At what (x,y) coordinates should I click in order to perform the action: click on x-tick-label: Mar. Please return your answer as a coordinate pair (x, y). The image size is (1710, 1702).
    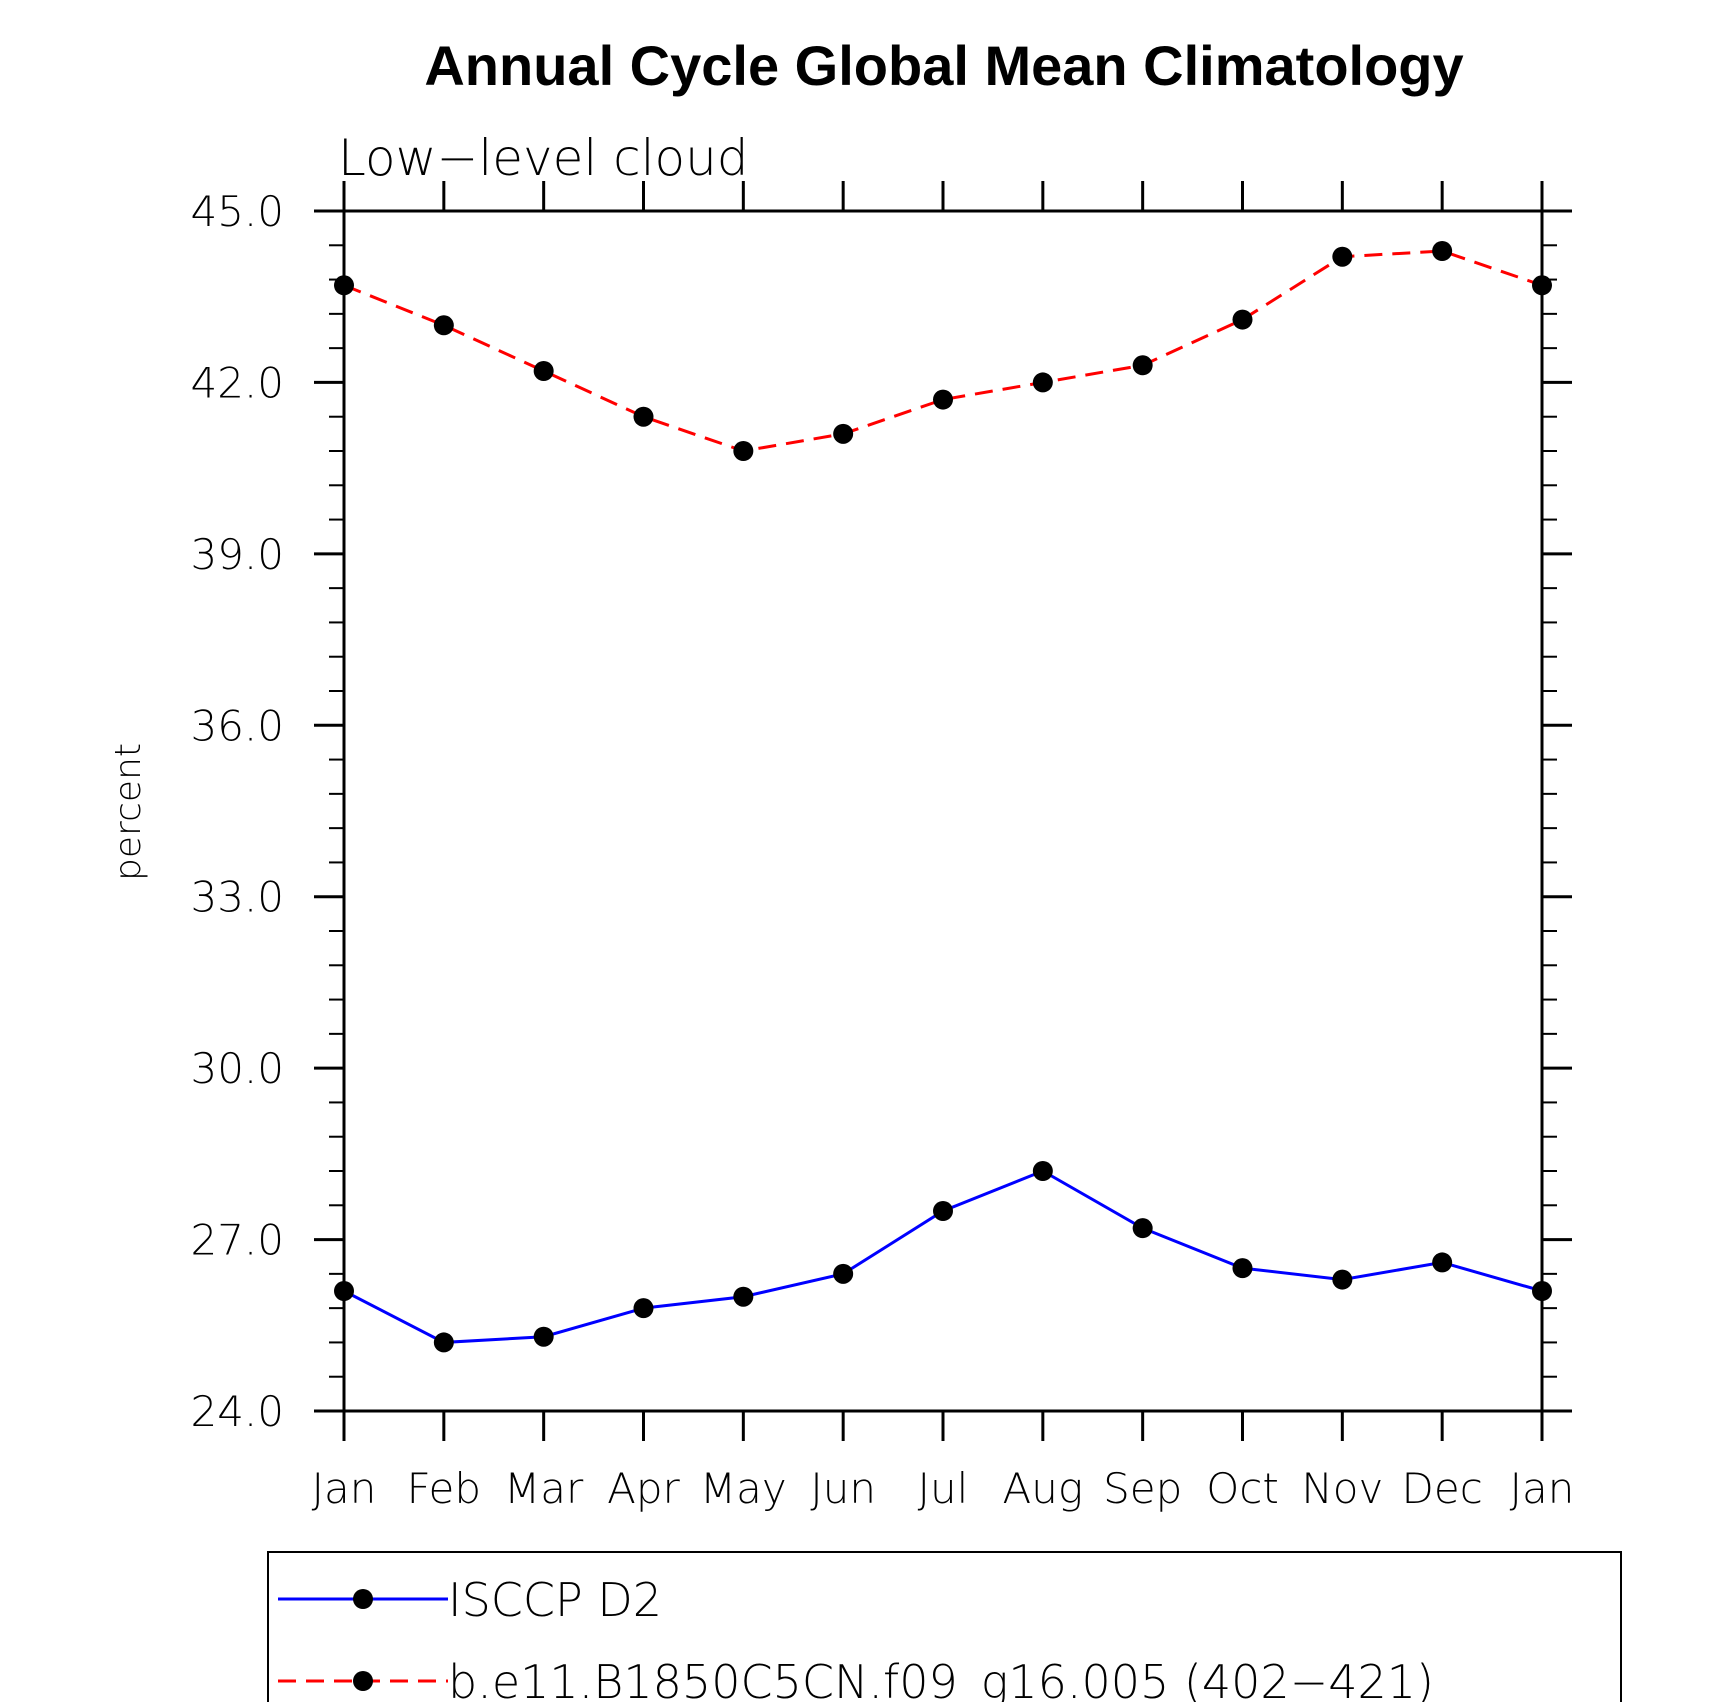
    Looking at the image, I should click on (544, 1488).